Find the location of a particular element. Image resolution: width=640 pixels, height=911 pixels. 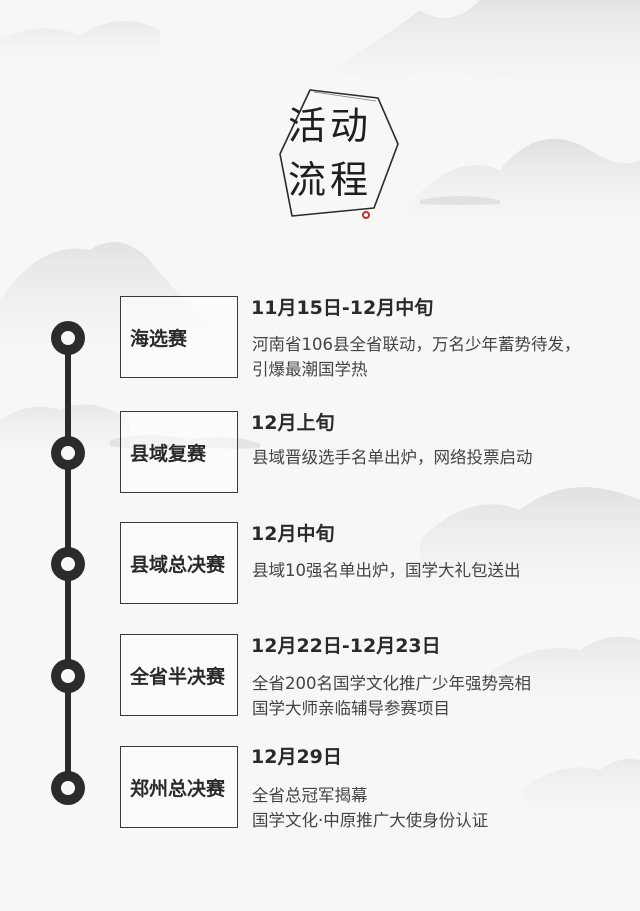

stage-description-line: 国学大师亲临辅导参赛项目 is located at coordinates (351, 708).